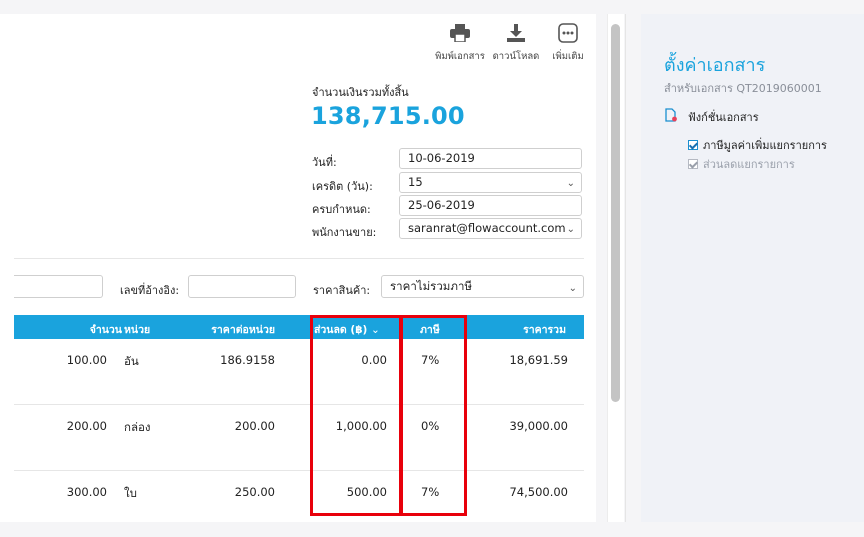 This screenshot has width=864, height=537. What do you see at coordinates (490, 205) in the screenshot?
I see `due-date-field: 25-06-2019` at bounding box center [490, 205].